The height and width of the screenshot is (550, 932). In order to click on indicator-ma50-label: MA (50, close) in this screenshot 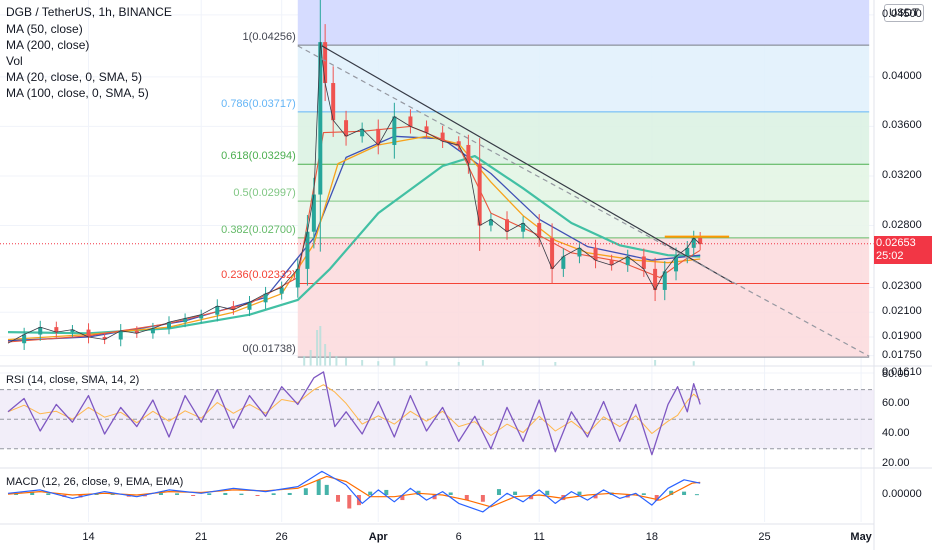, I will do `click(44, 29)`.